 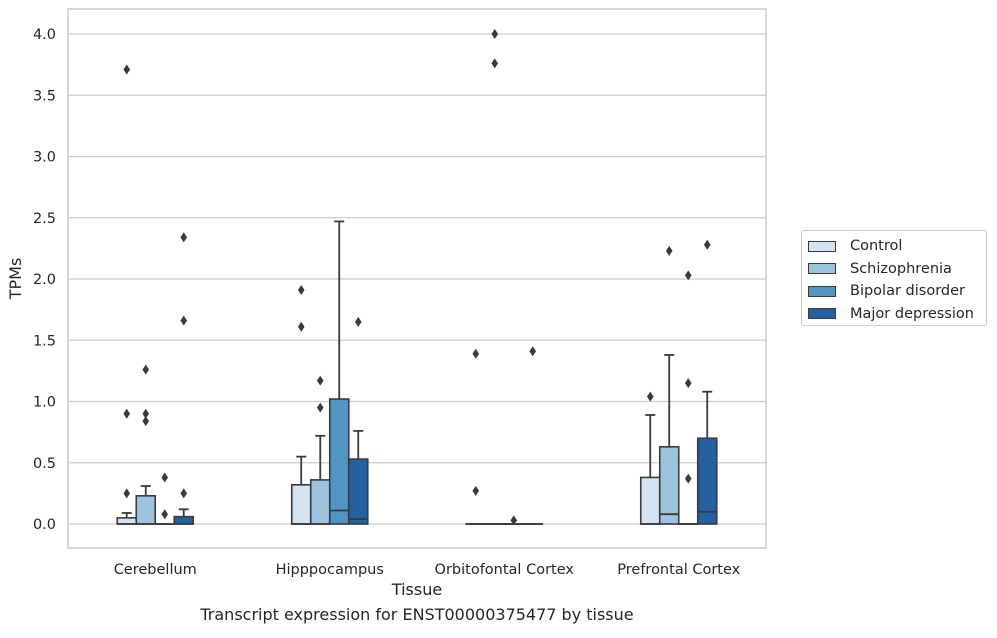 I want to click on legend-label: Bipolar disorder, so click(x=907, y=291).